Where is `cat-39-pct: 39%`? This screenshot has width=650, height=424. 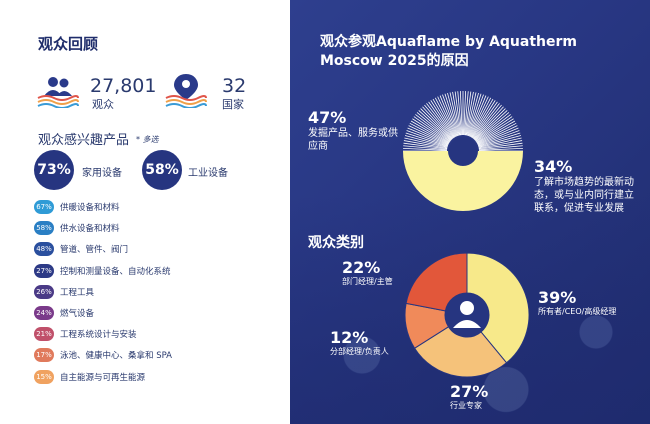
cat-39-pct: 39% is located at coordinates (557, 297).